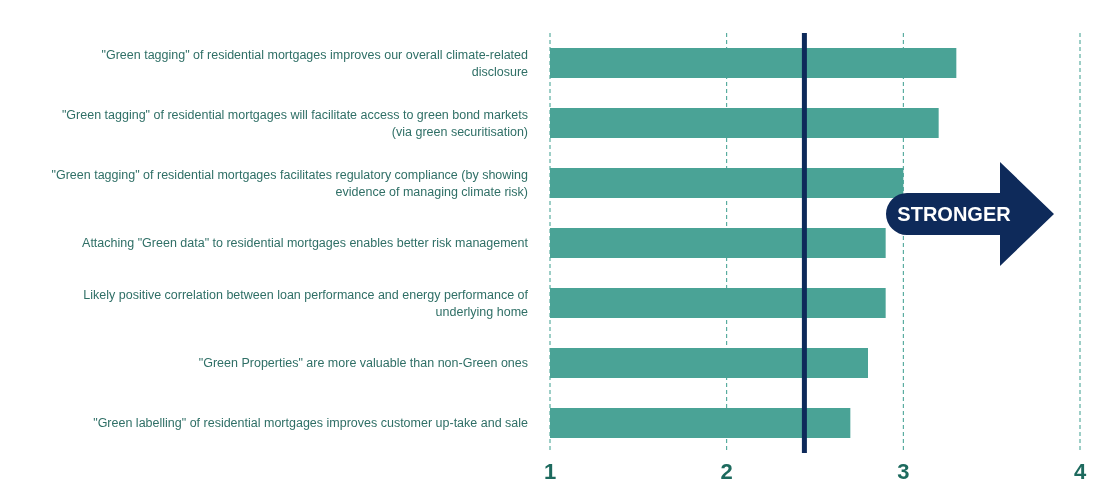 Image resolution: width=1096 pixels, height=497 pixels. Describe the element at coordinates (903, 471) in the screenshot. I see `x-tick-label: 3` at that location.